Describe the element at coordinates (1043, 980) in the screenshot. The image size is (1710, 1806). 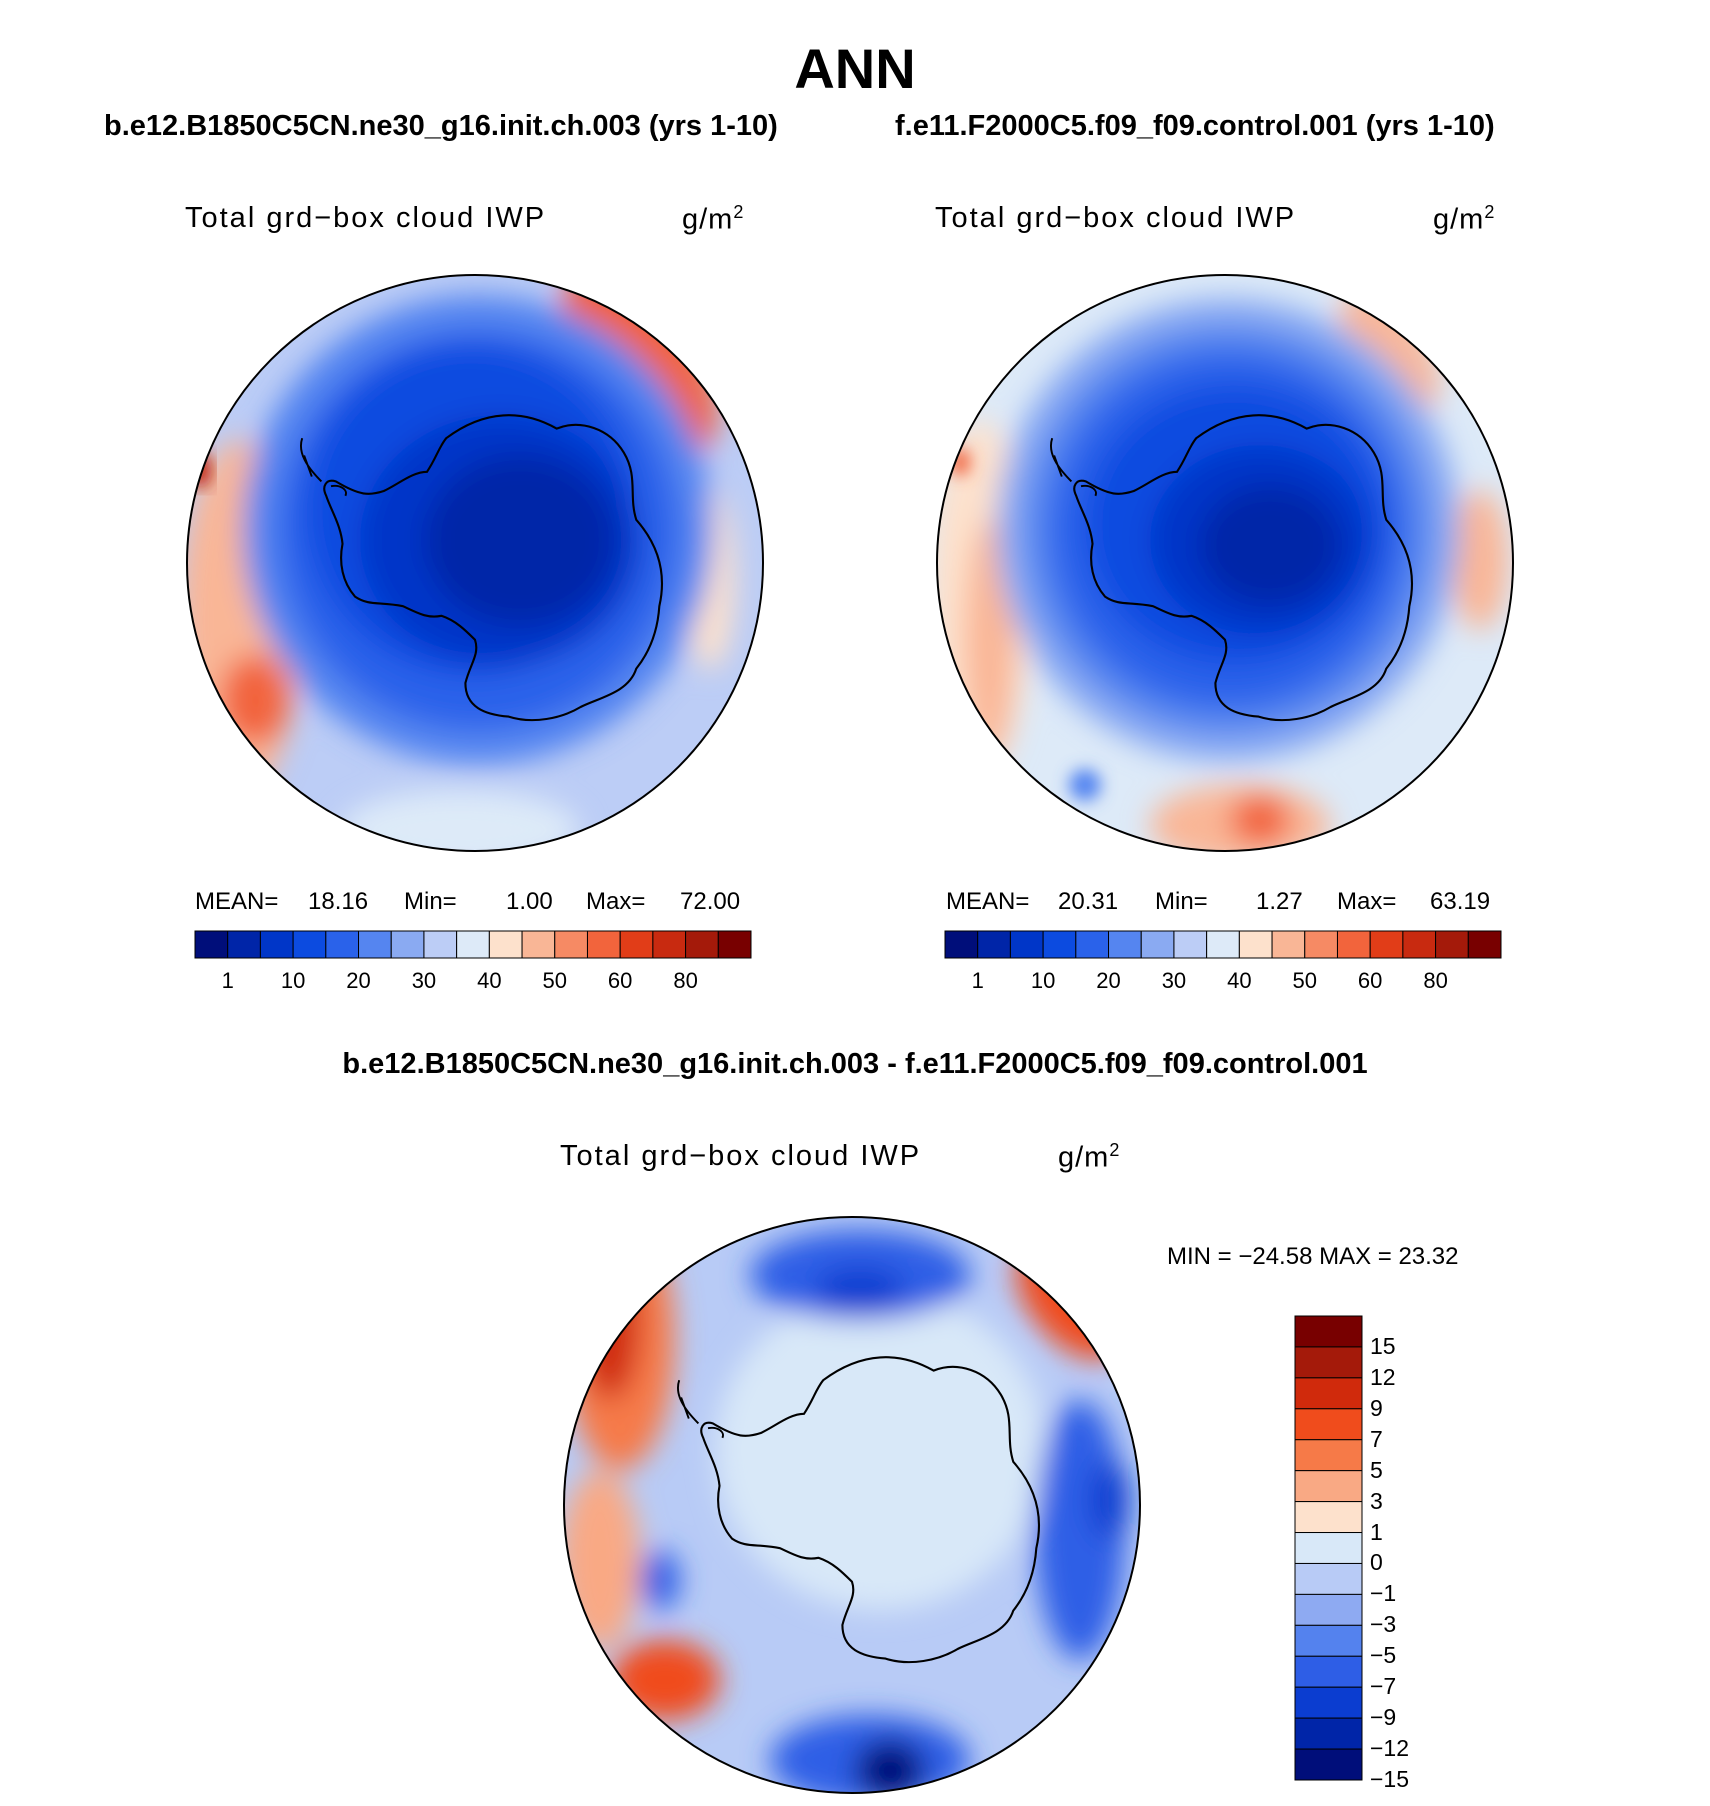
I see `control-colorbar-tick-label: 10` at that location.